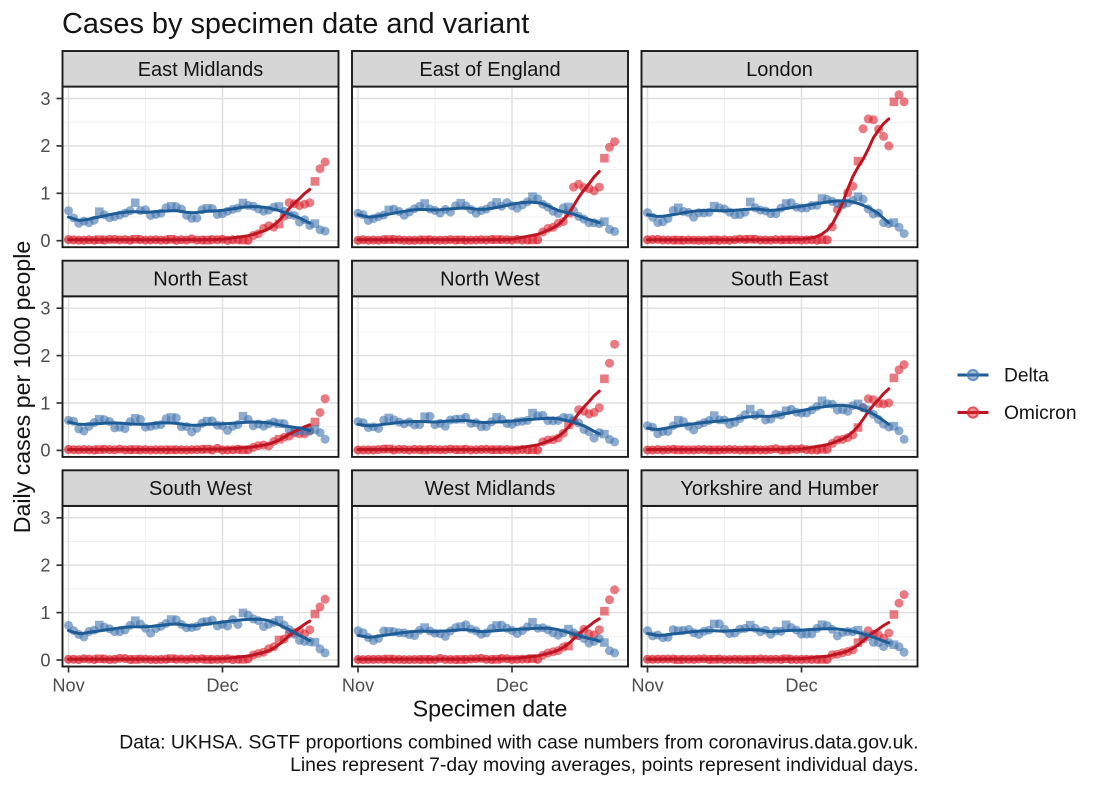 The width and height of the screenshot is (1100, 786). Describe the element at coordinates (490, 489) in the screenshot. I see `svg-text: West Midlands` at that location.